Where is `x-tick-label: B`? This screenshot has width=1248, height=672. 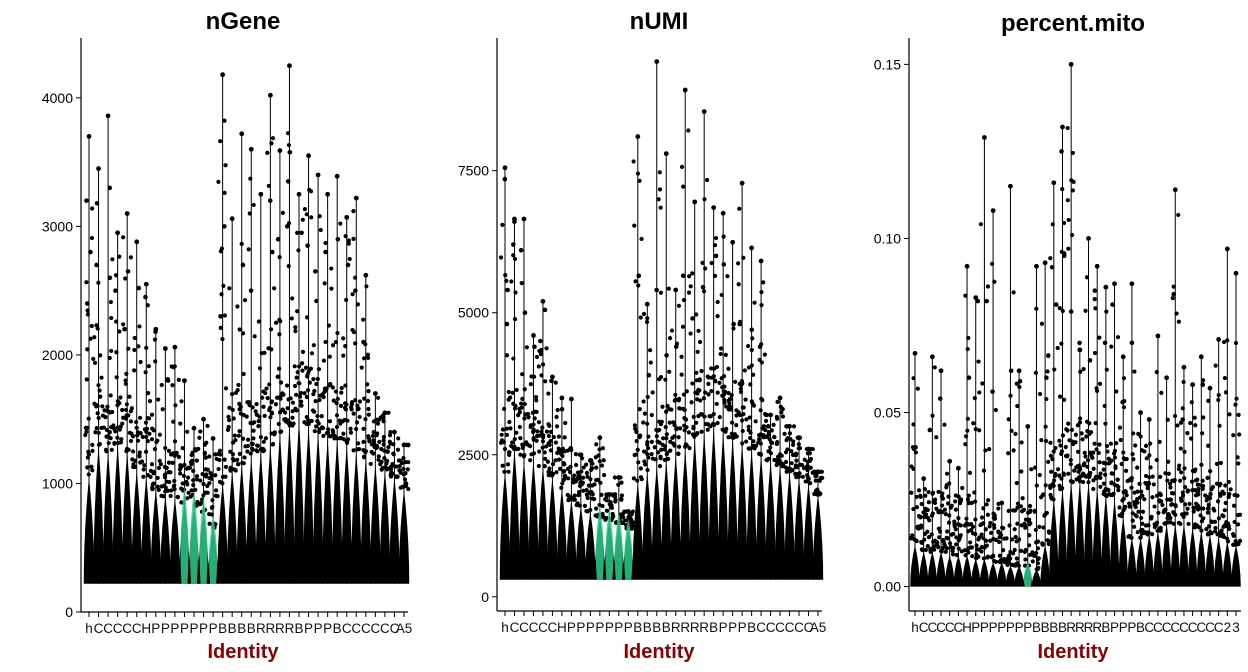
x-tick-label: B is located at coordinates (1045, 627).